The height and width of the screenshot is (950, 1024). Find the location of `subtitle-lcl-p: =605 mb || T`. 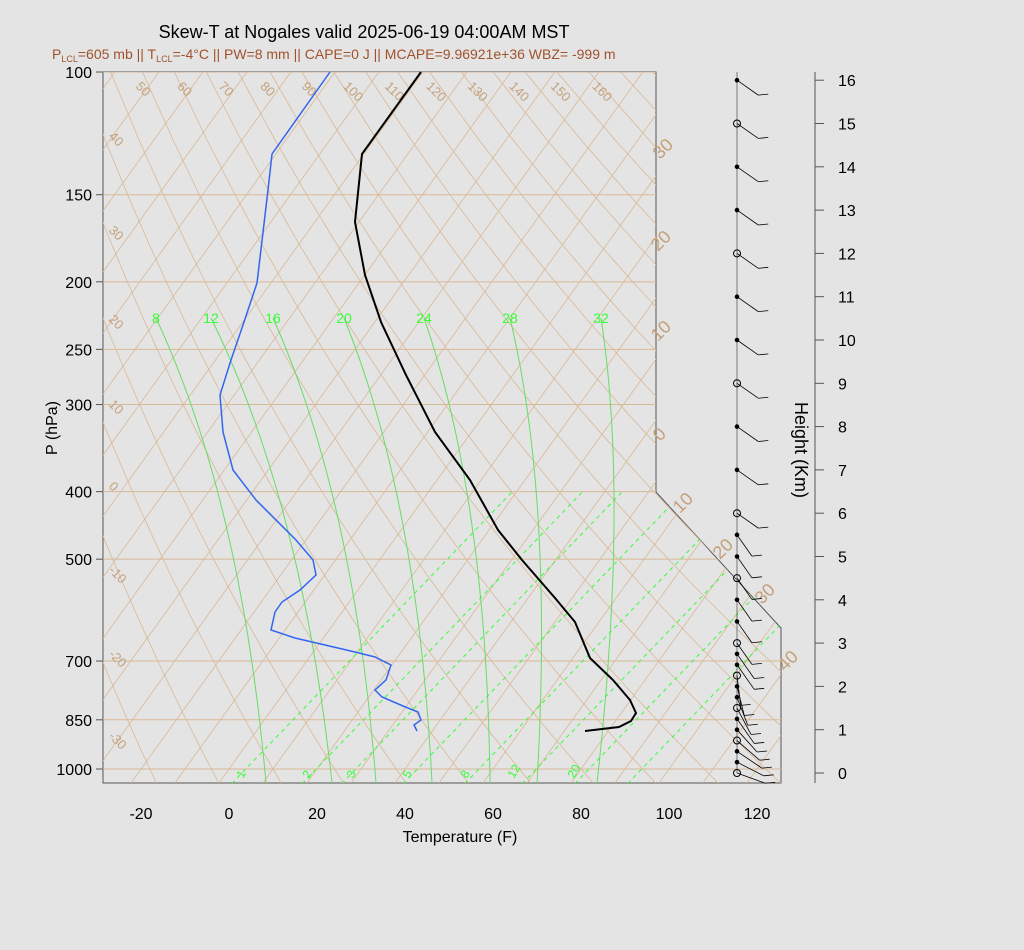

subtitle-lcl-p: =605 mb || T is located at coordinates (117, 54).